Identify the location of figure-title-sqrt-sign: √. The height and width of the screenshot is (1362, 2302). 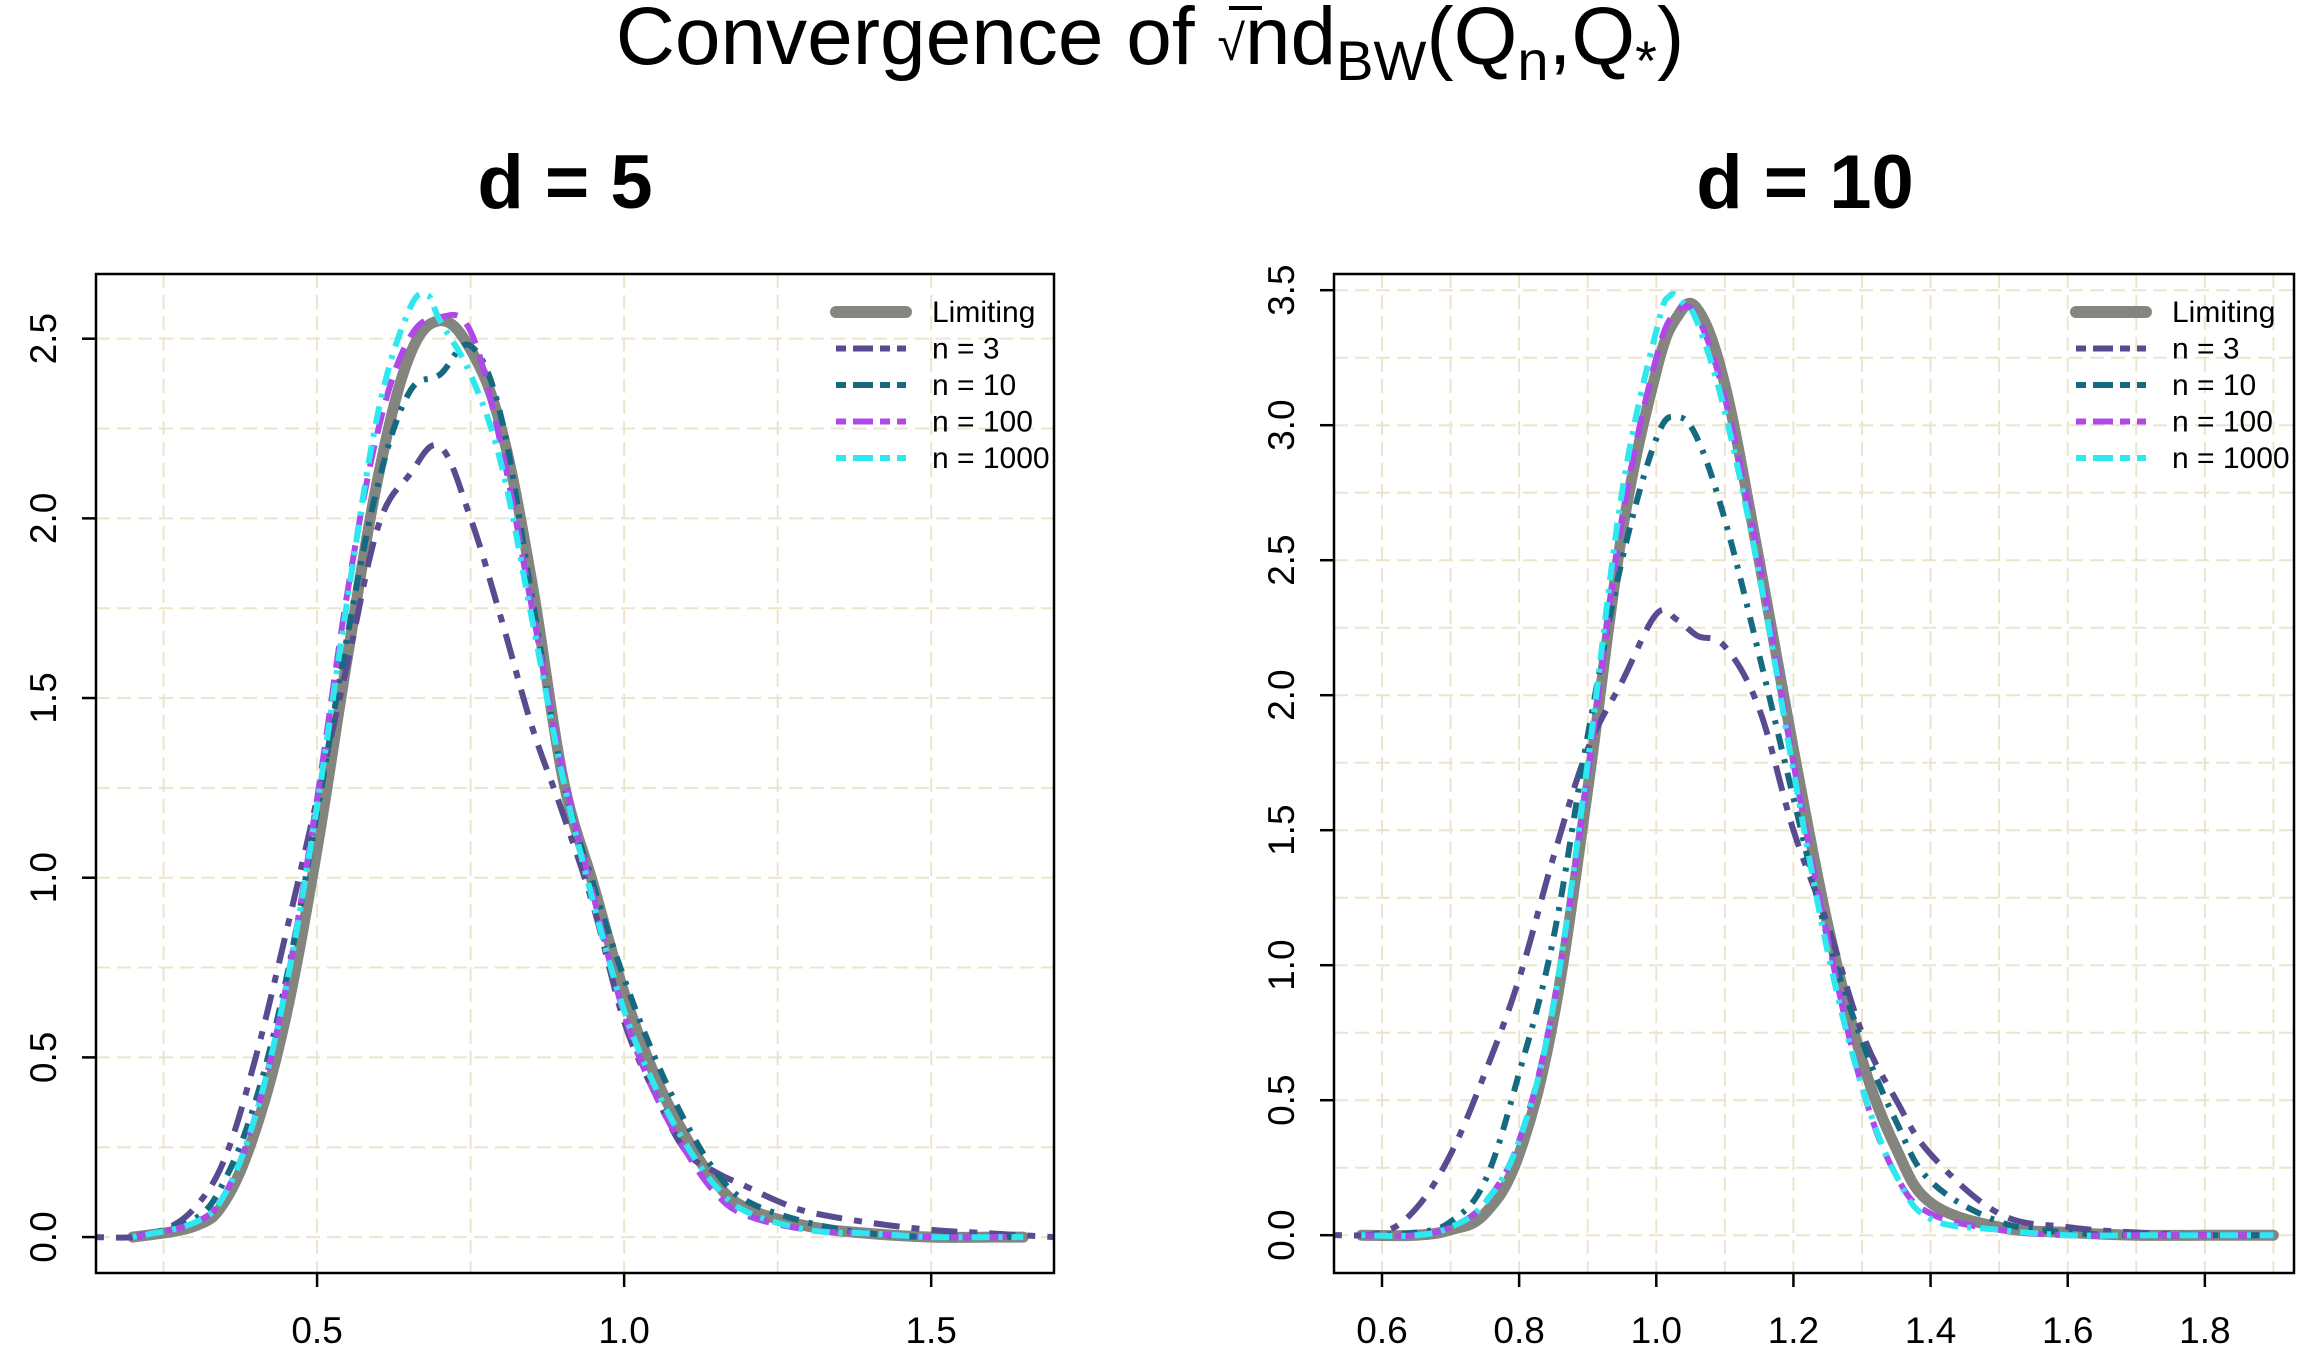
(1231, 43).